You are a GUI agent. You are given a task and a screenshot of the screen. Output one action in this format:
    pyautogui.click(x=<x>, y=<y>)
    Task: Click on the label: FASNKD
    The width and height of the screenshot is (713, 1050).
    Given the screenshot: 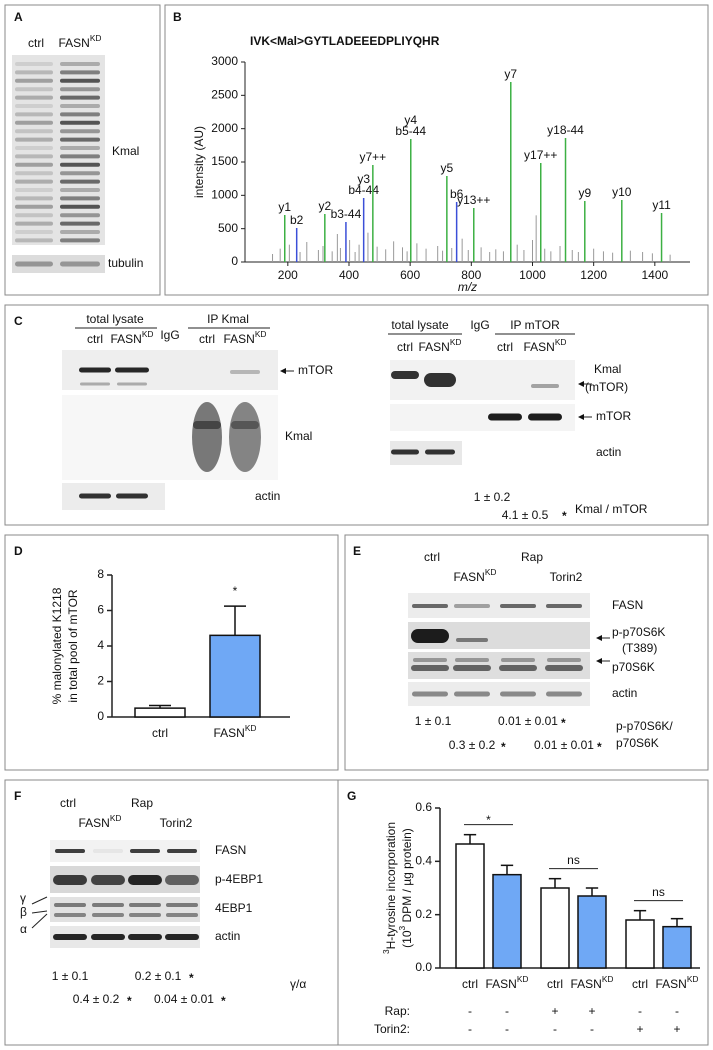 What is the action you would take?
    pyautogui.click(x=132, y=337)
    